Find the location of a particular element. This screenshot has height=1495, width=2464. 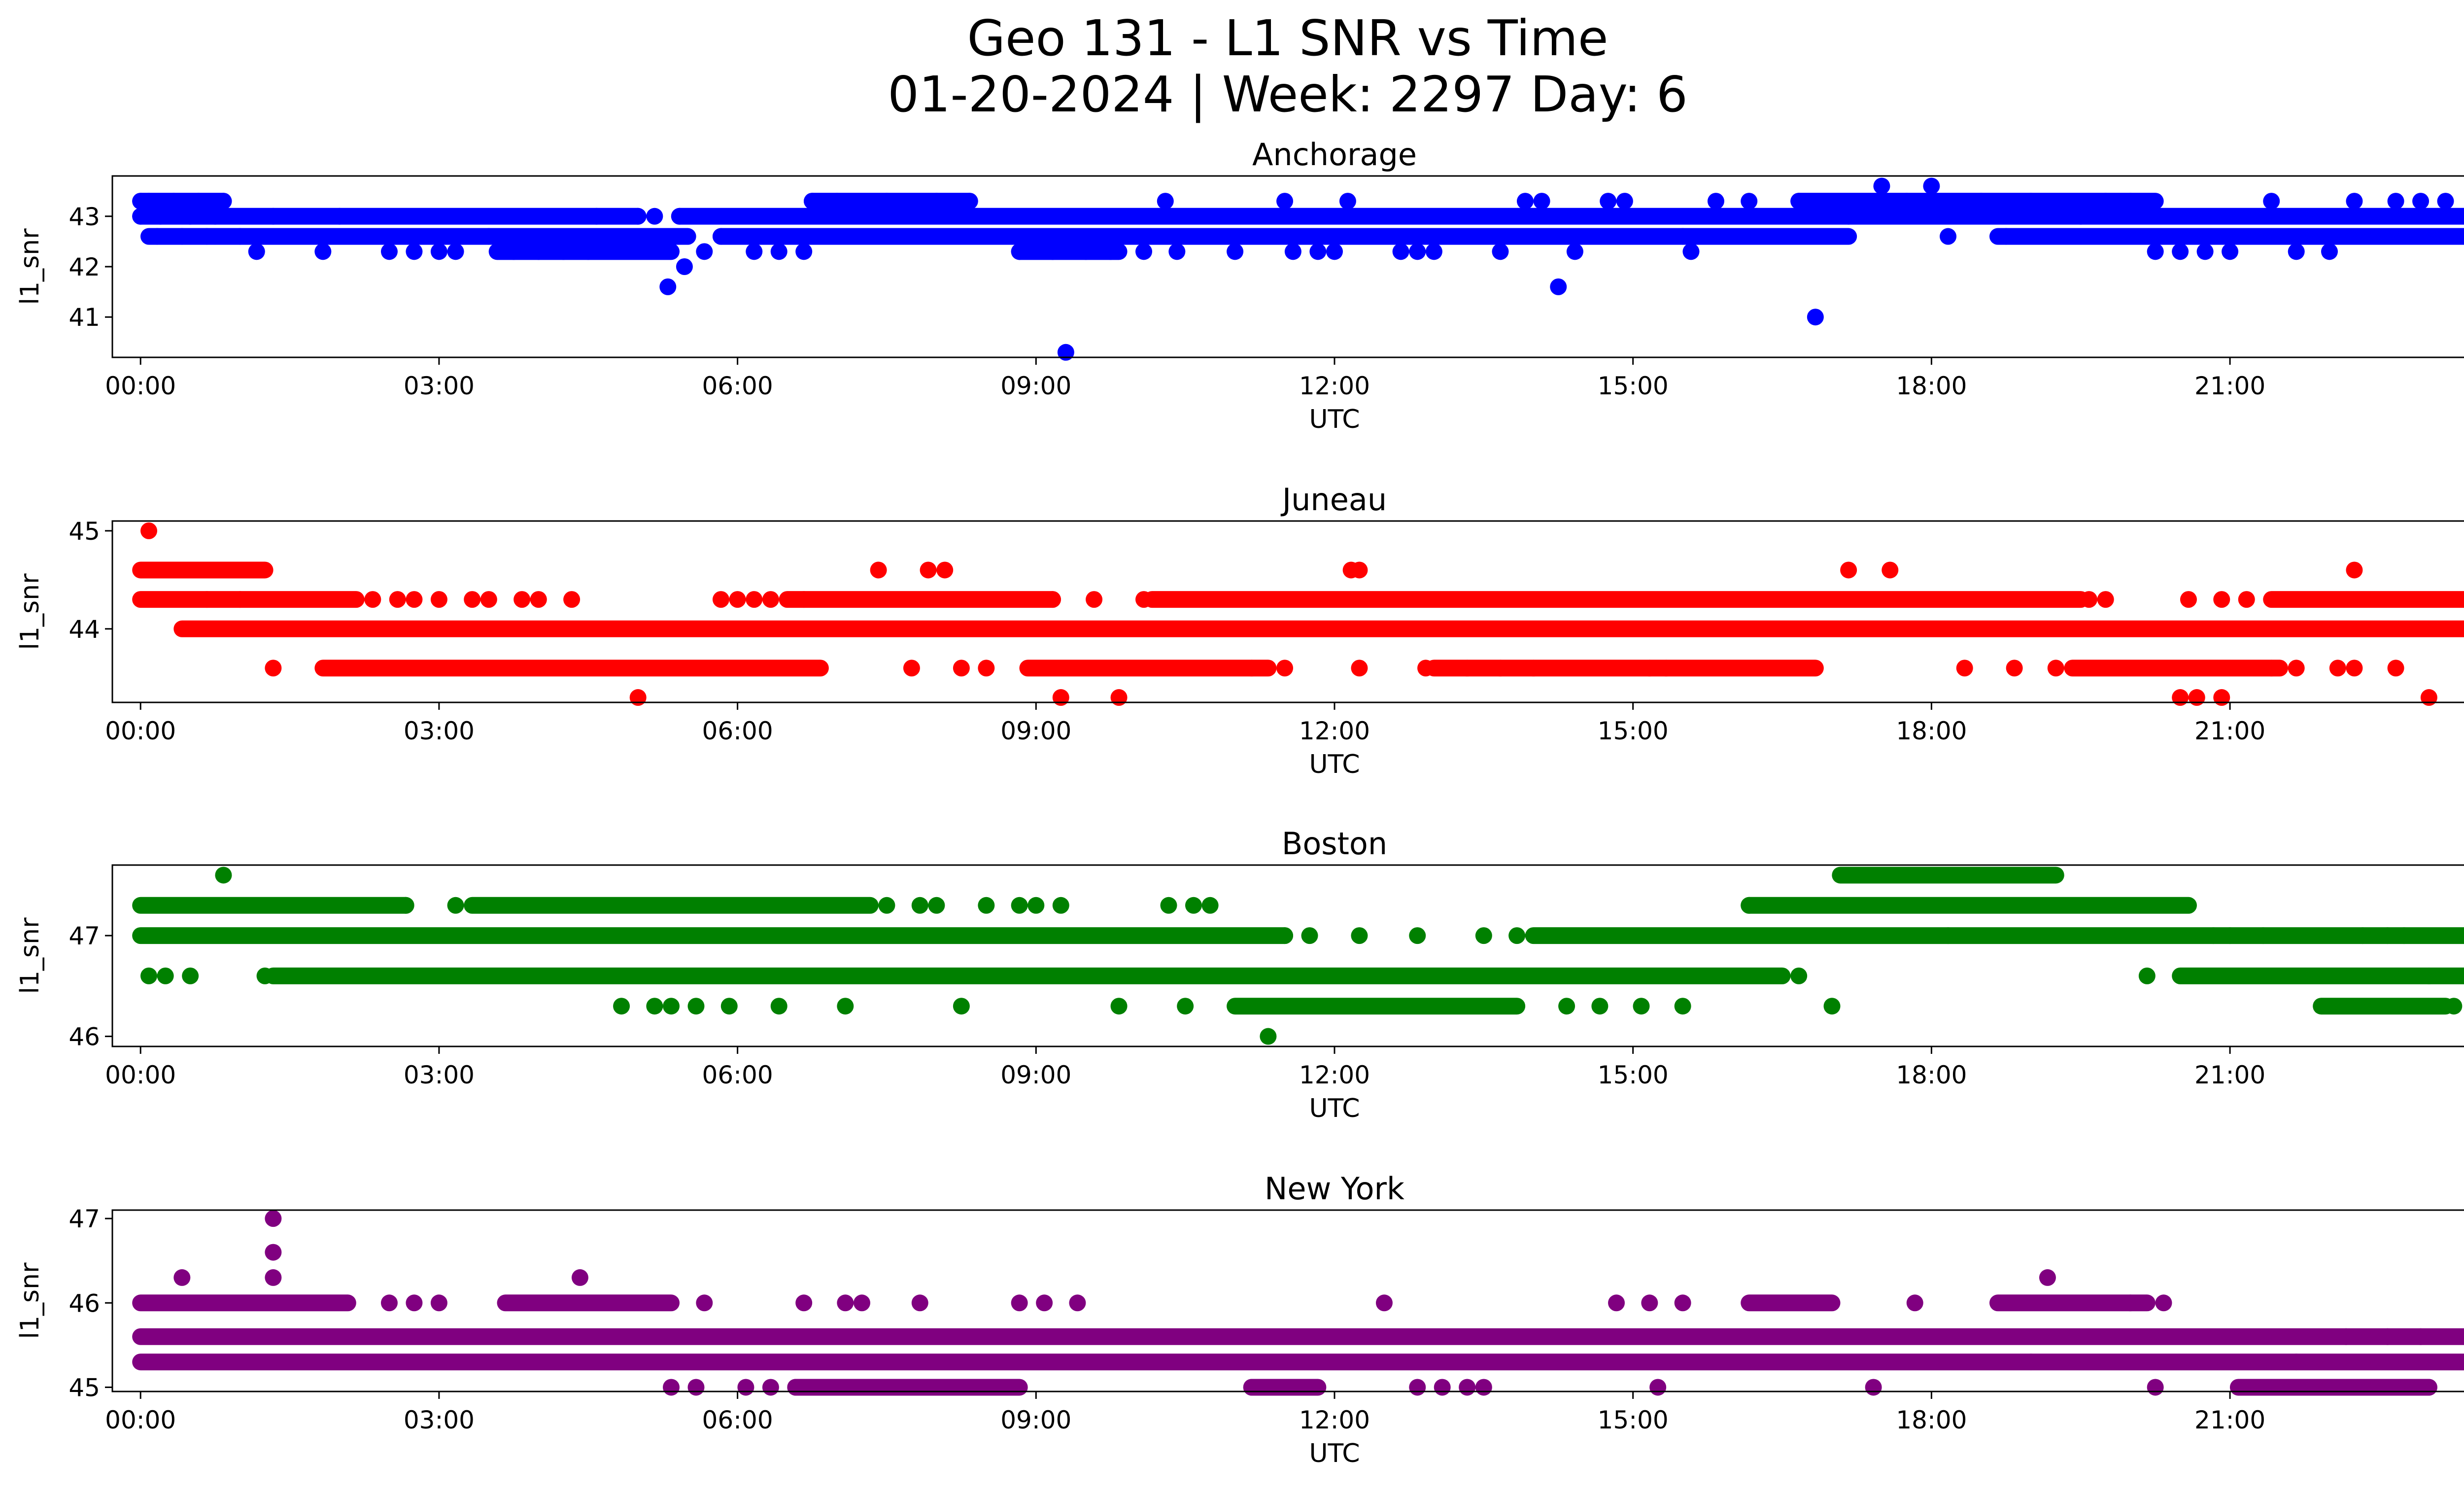

x-axis-label-4: UTC is located at coordinates (1334, 1453).